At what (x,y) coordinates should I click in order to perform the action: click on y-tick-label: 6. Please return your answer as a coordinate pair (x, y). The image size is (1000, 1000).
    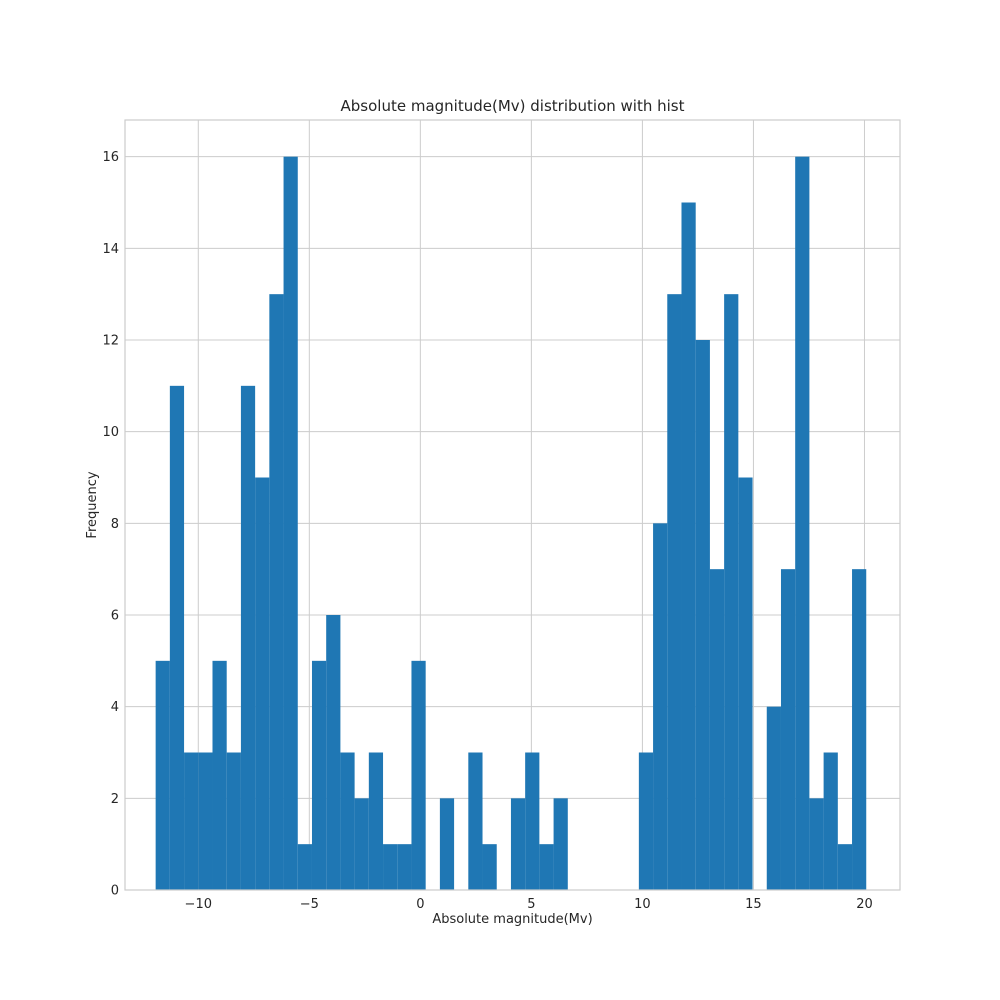
    Looking at the image, I should click on (115, 616).